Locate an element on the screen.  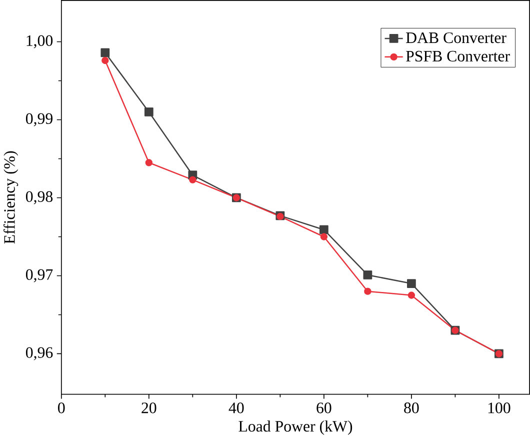
x-tick-label: 80 is located at coordinates (411, 408).